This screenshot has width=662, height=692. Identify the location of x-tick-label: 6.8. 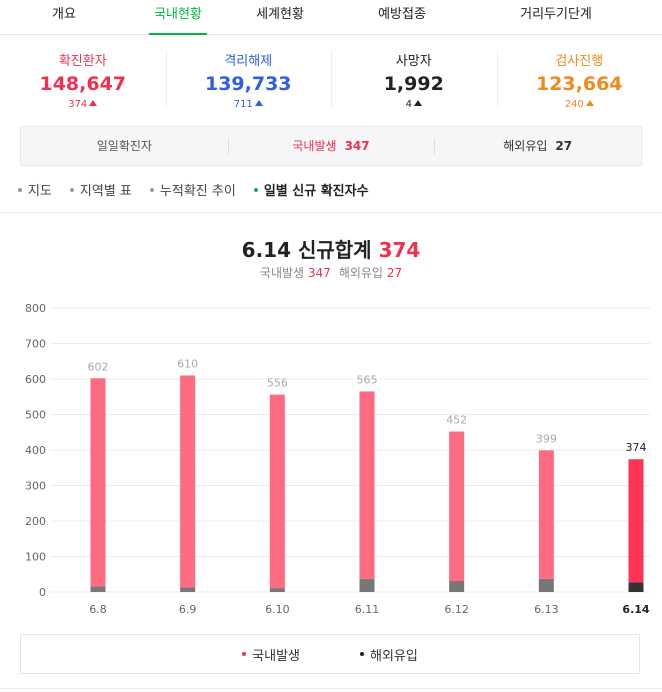
(98, 609).